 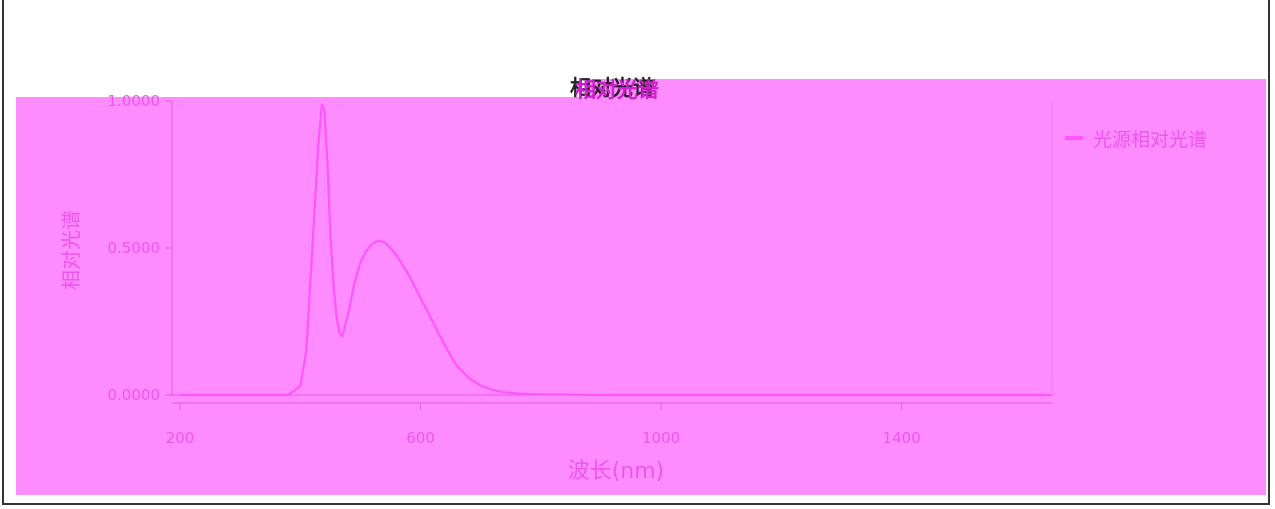 I want to click on y-tick-label: 1.0000, so click(x=134, y=101).